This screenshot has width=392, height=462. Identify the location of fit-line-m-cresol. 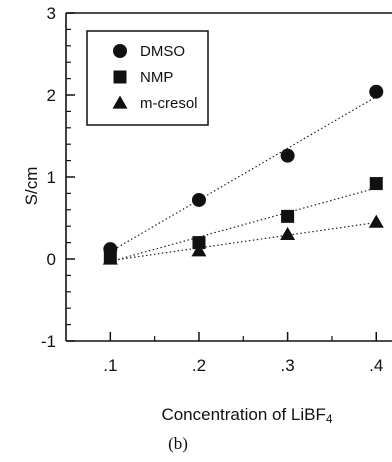
(243, 241).